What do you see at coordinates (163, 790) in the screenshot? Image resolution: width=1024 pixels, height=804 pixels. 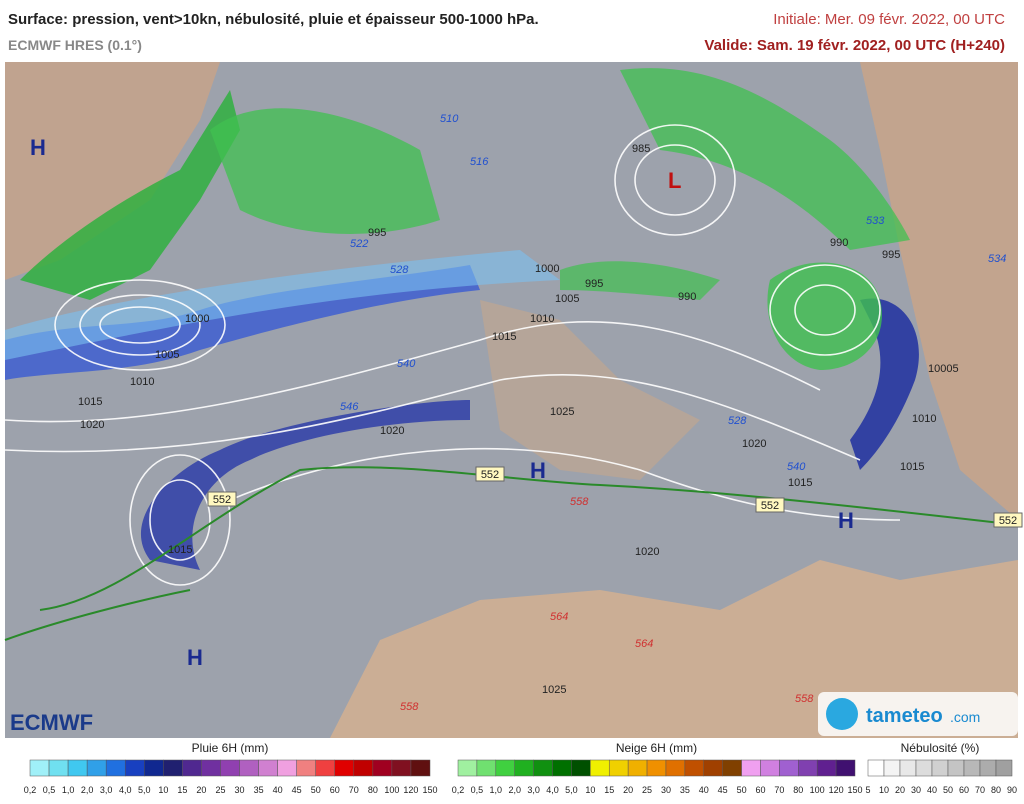 I see `legend-label: 10` at bounding box center [163, 790].